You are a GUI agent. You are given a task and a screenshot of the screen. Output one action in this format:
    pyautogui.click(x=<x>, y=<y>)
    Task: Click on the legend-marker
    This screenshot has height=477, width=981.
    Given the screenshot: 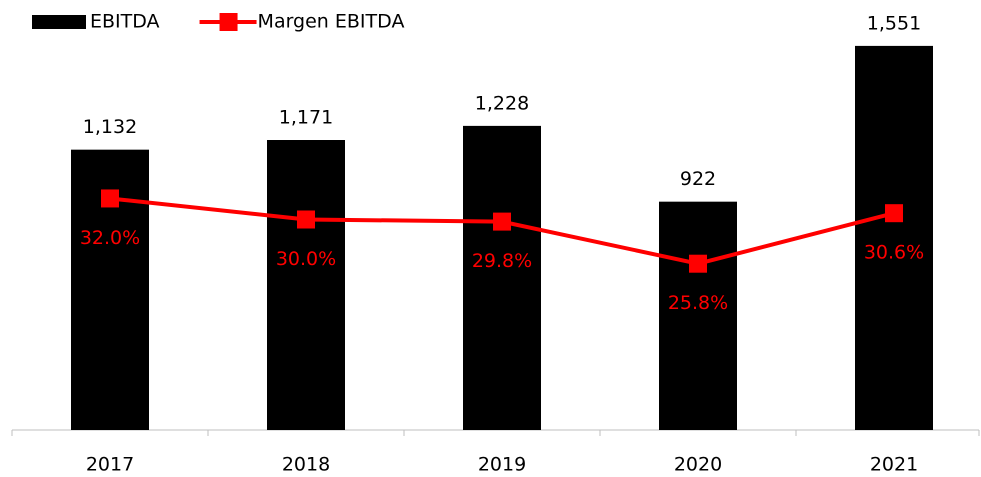 What is the action you would take?
    pyautogui.click(x=228, y=22)
    